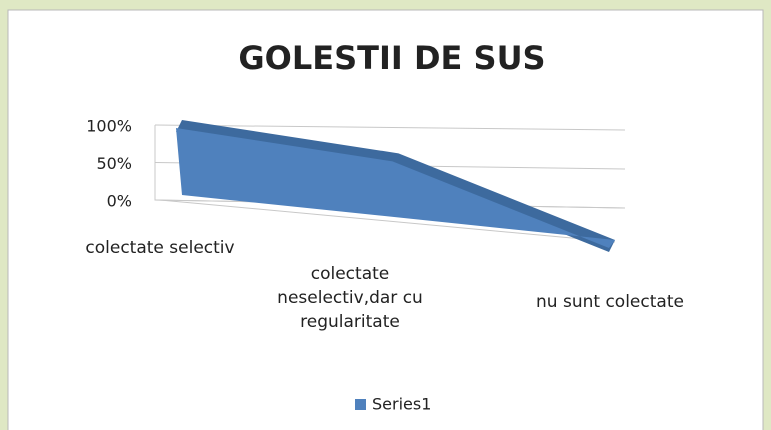 Image resolution: width=771 pixels, height=430 pixels. Describe the element at coordinates (391, 58) in the screenshot. I see `chart-title: GOLESTII DE SUS` at that location.